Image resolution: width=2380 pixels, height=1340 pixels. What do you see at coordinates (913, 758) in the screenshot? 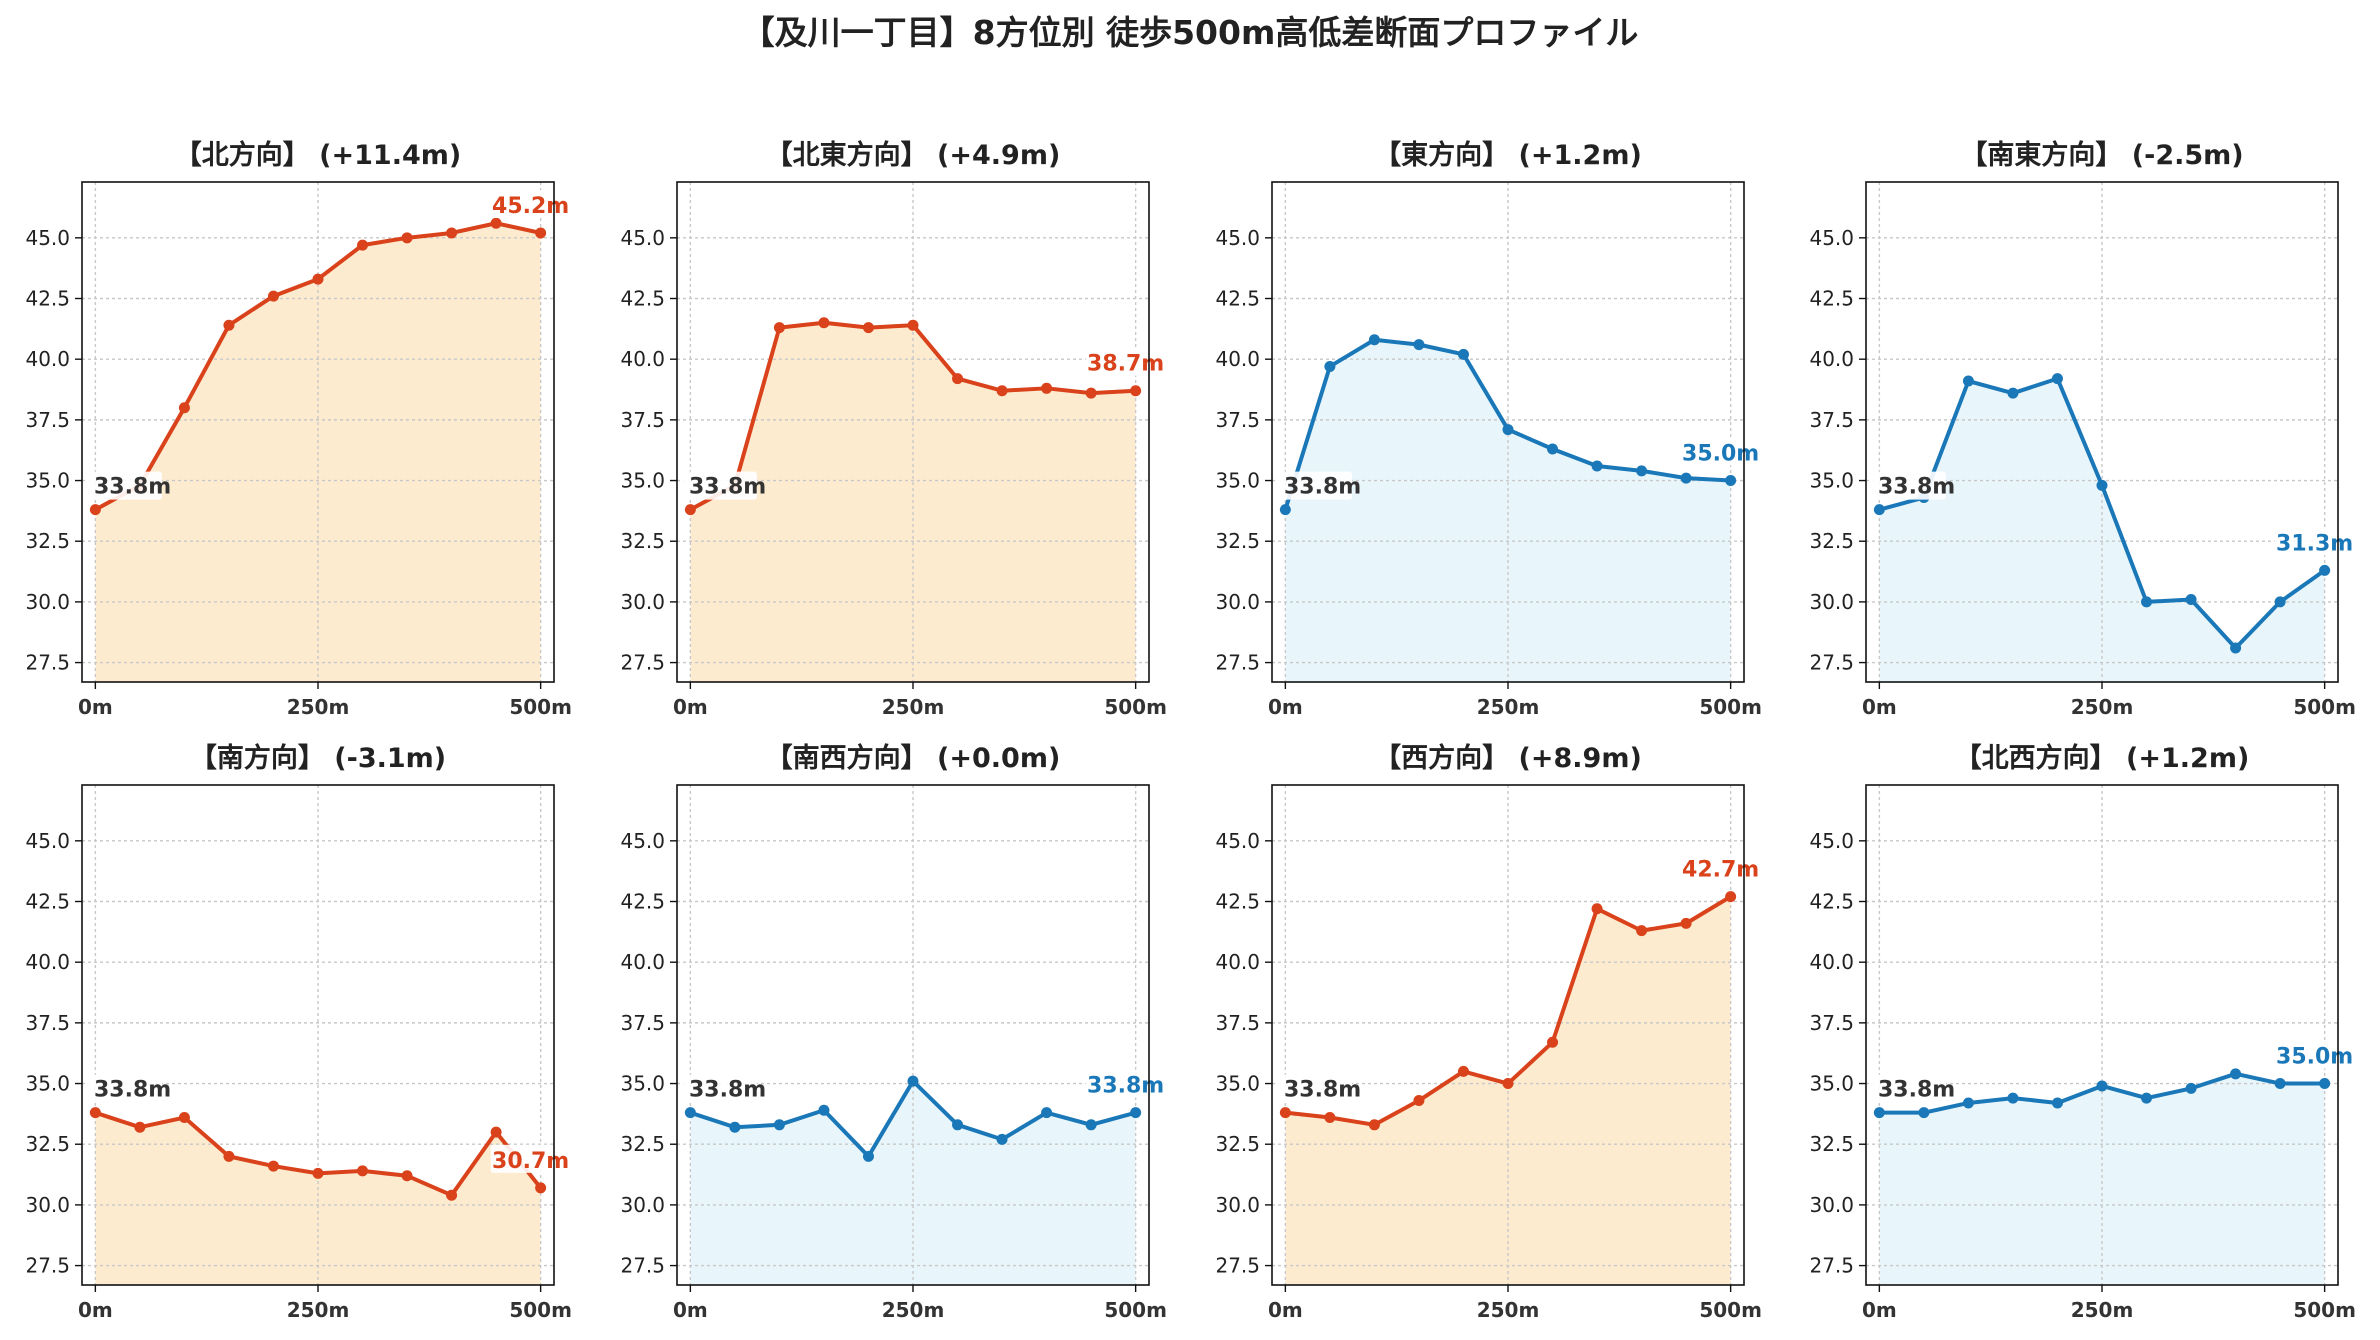
I see `panel-title: 【南西方向】 (+0.0m)` at bounding box center [913, 758].